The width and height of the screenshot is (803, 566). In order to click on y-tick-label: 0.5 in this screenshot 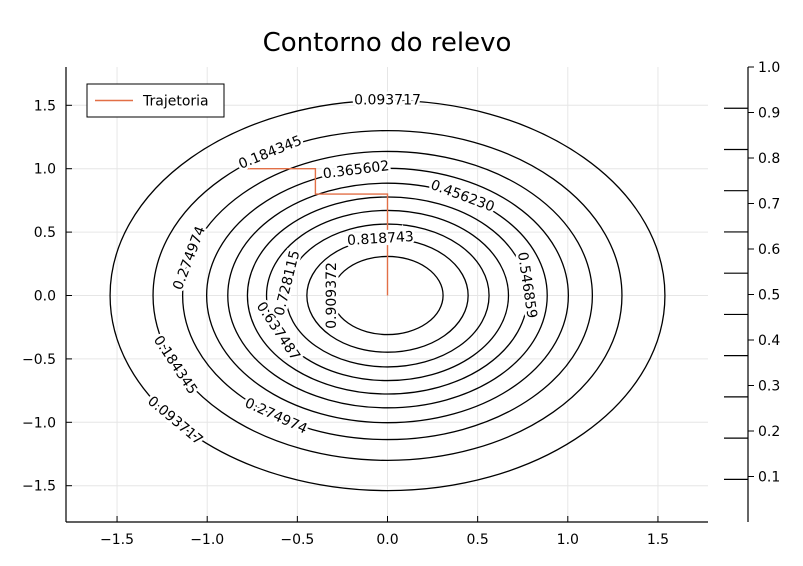, I will do `click(45, 233)`.